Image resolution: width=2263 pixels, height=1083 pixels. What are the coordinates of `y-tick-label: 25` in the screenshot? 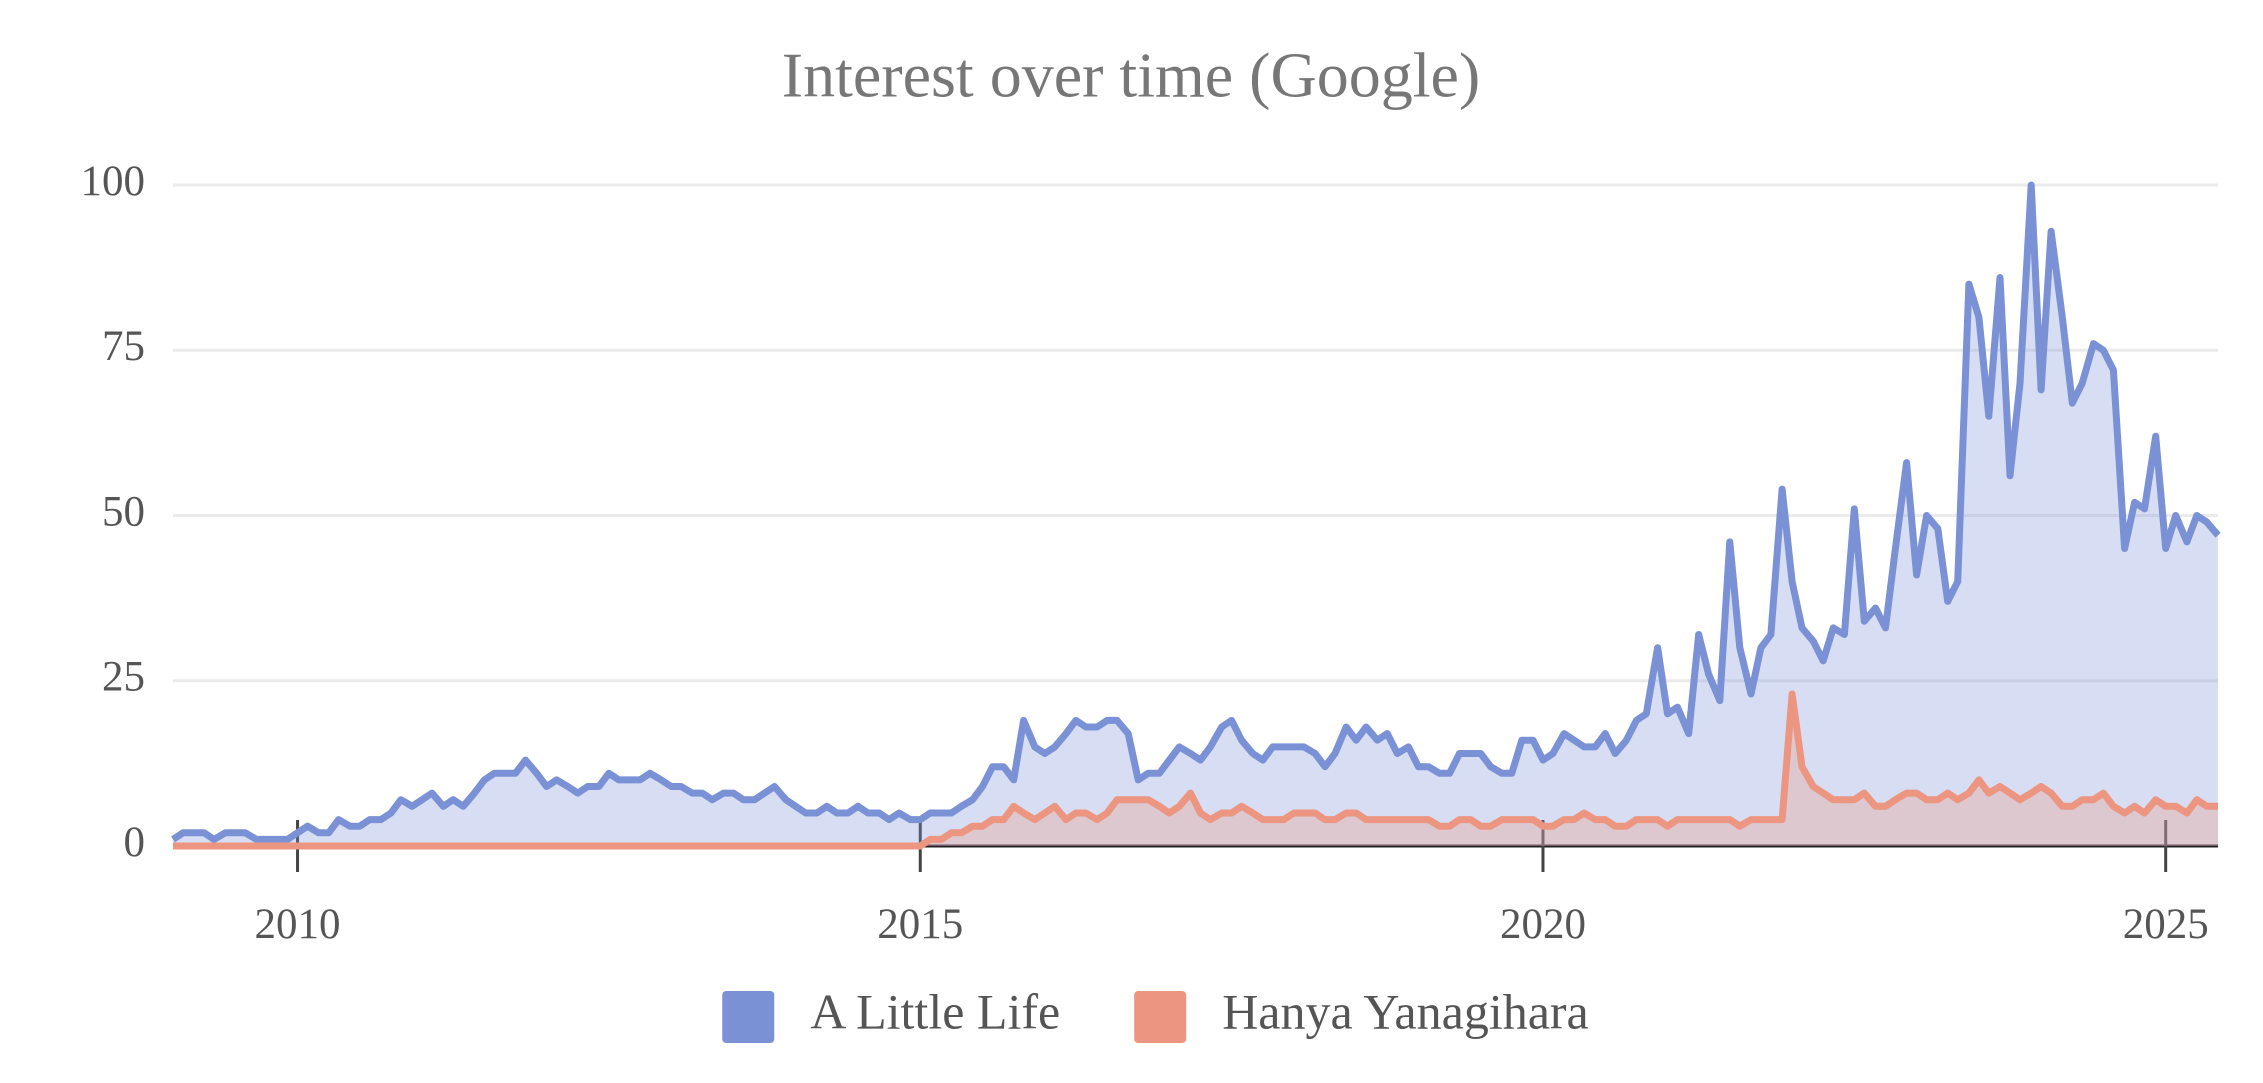 It's located at (123, 677).